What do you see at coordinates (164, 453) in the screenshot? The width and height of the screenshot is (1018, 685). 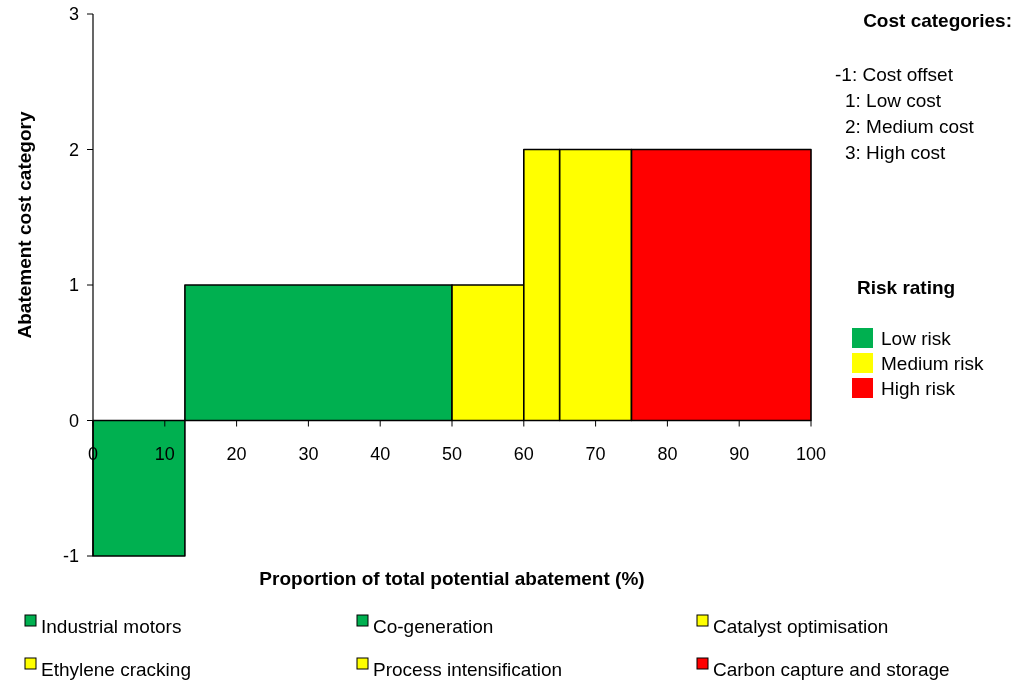 I see `x-tick-label: 10` at bounding box center [164, 453].